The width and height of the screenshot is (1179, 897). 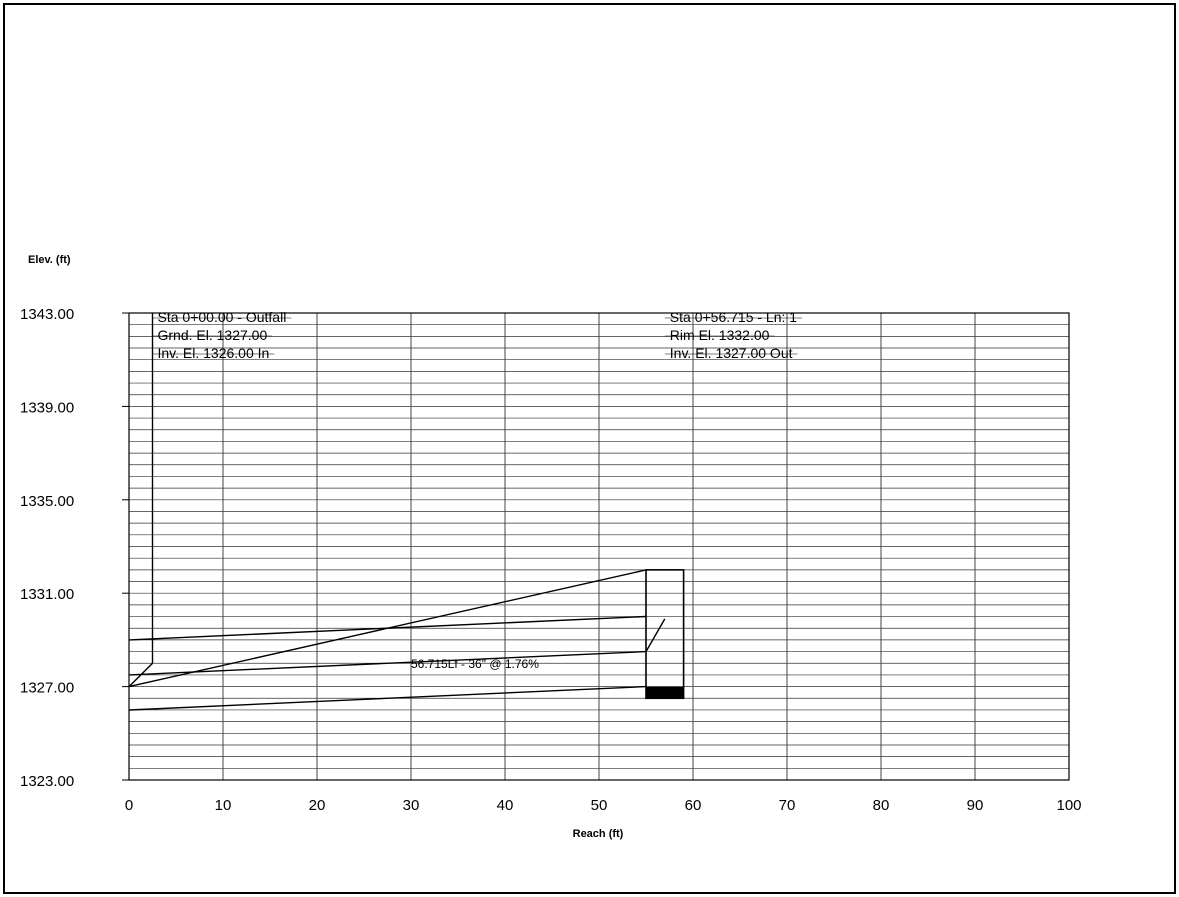 I want to click on x-tick-label: 50, so click(x=599, y=805).